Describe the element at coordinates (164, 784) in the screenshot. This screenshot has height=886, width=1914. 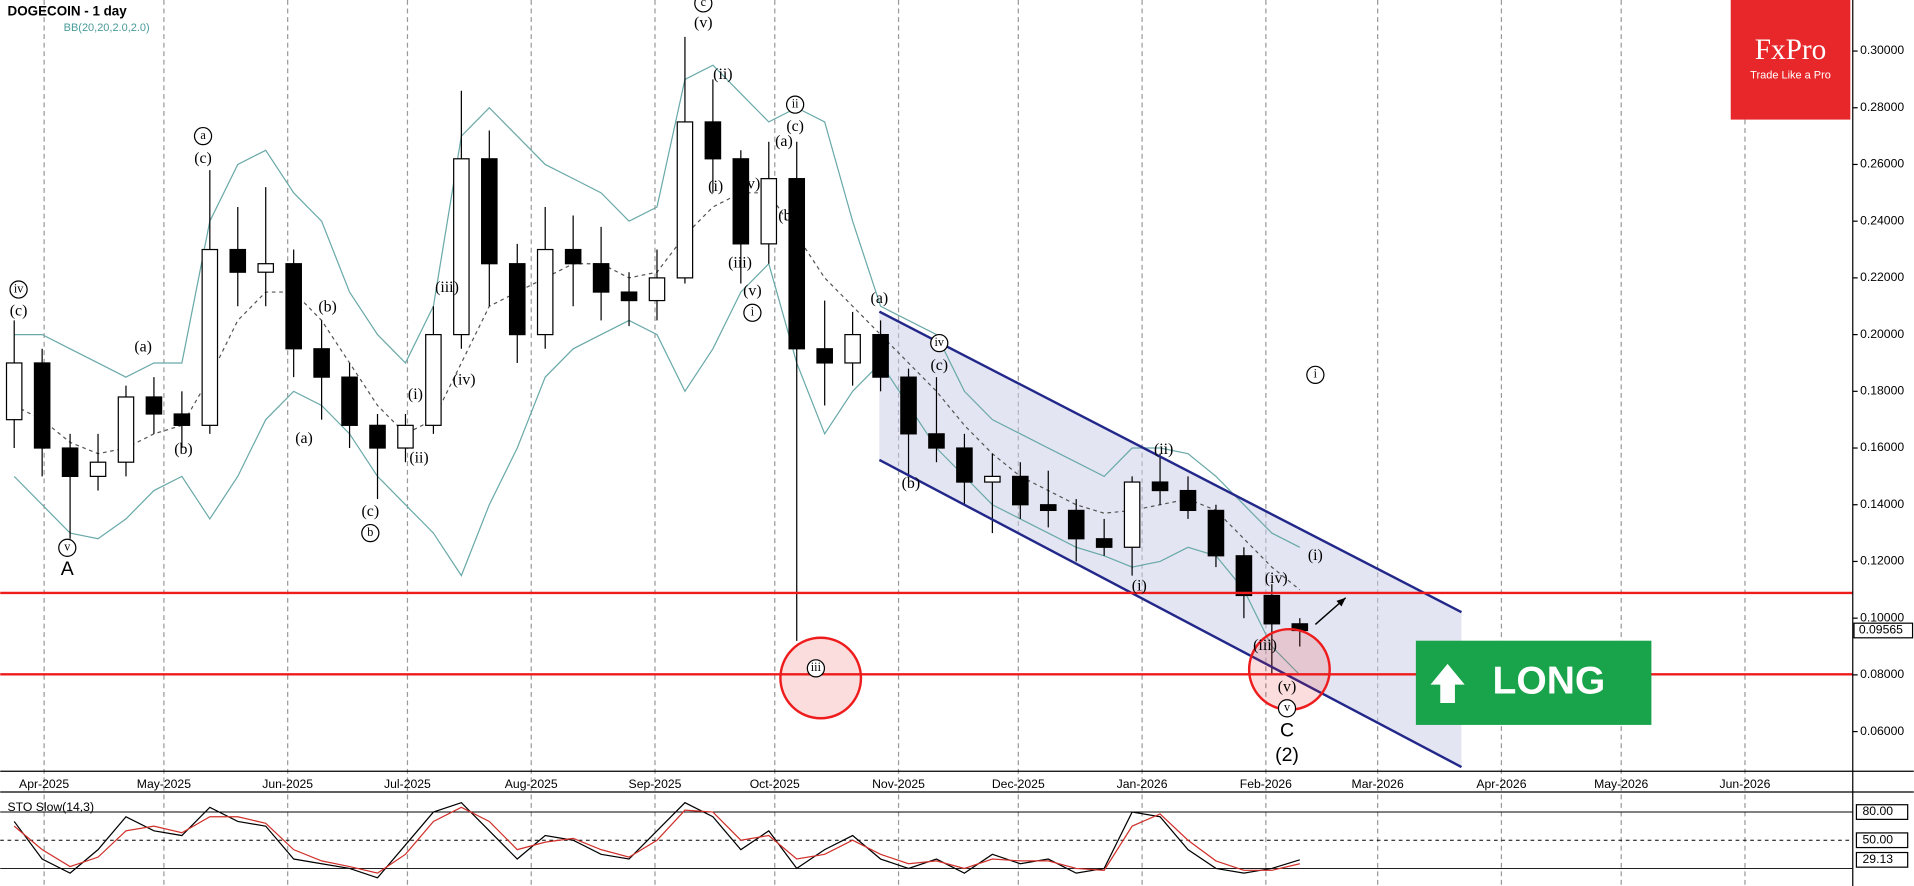
I see `x-tick-label: May-2025` at that location.